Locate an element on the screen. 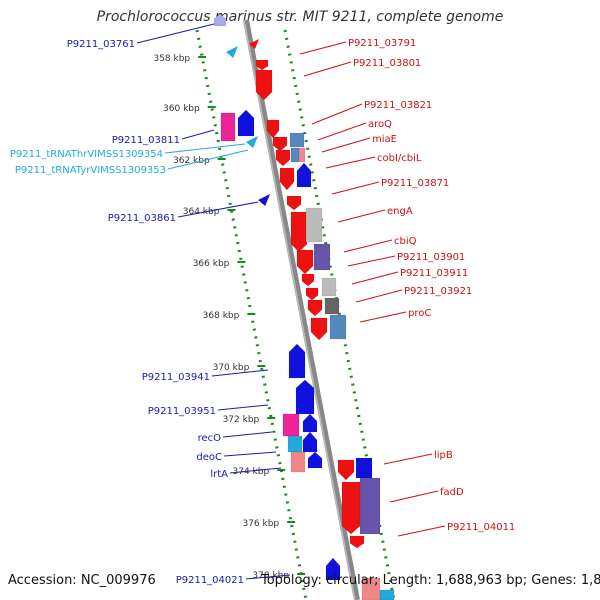 The width and height of the screenshot is (600, 600). tick-label: 370 kbp is located at coordinates (231, 368).